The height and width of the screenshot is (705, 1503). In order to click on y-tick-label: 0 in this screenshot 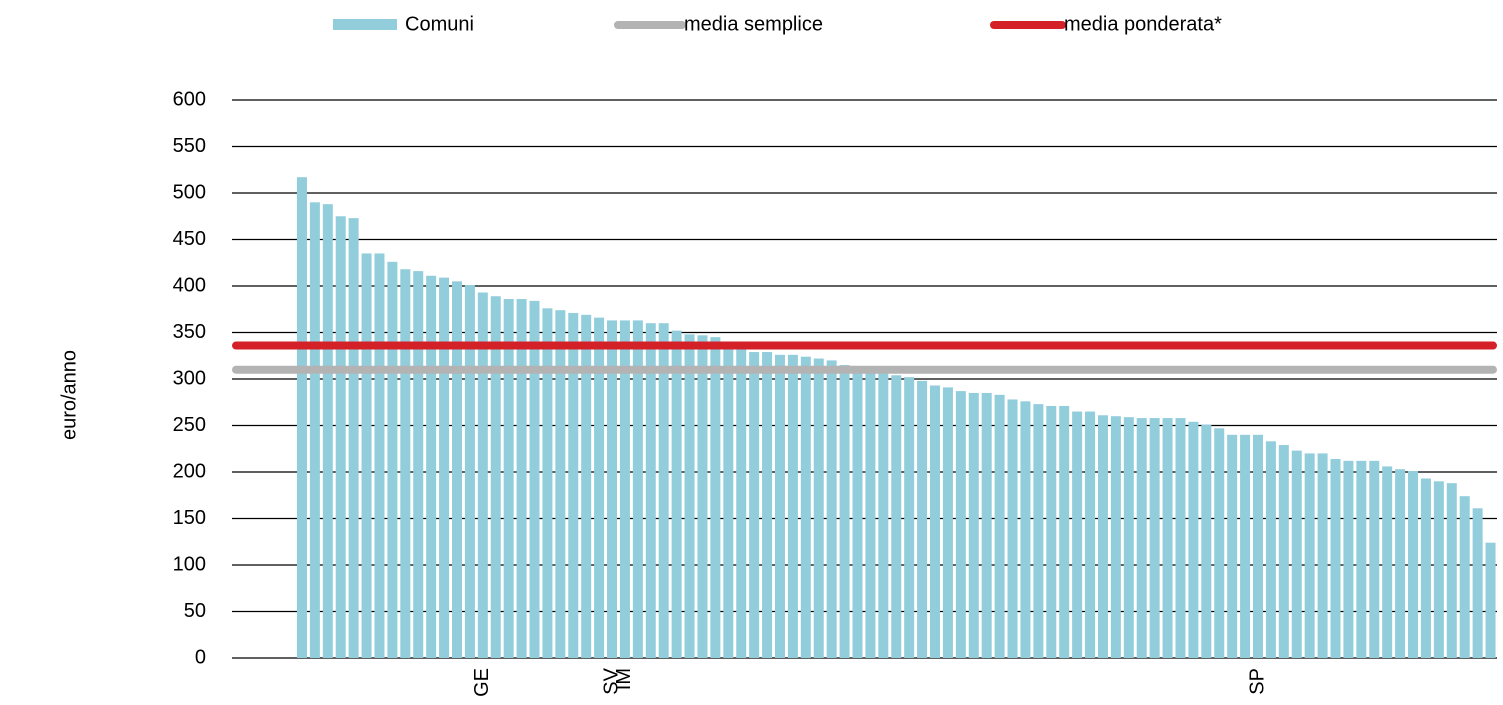, I will do `click(200, 657)`.